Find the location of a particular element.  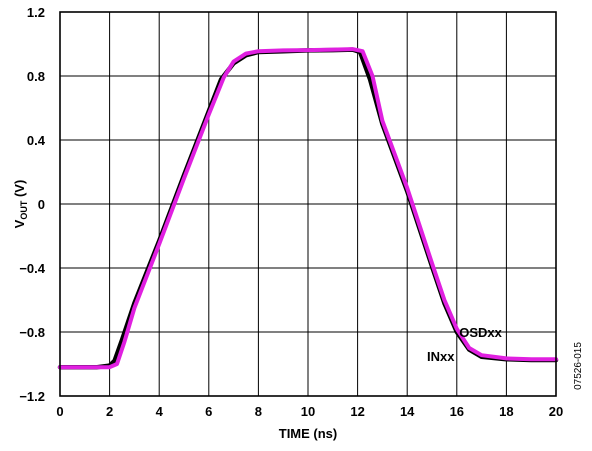

x-tick-label: 12 is located at coordinates (357, 411).